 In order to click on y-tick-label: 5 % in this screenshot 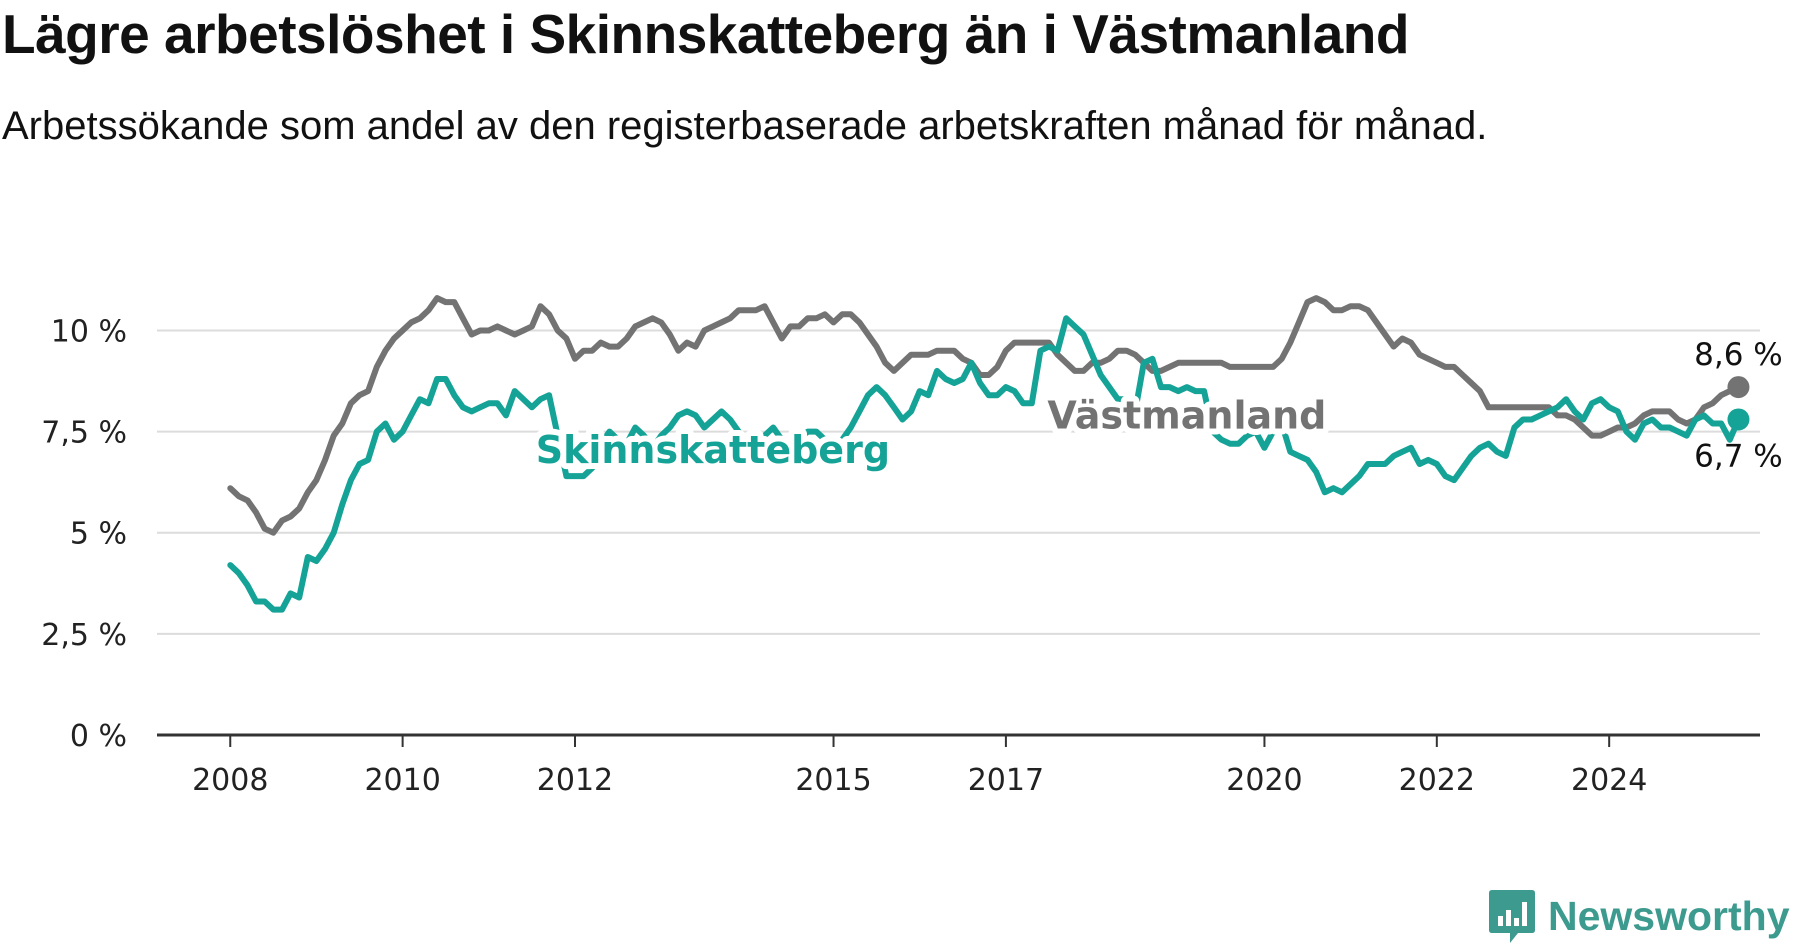, I will do `click(98, 534)`.